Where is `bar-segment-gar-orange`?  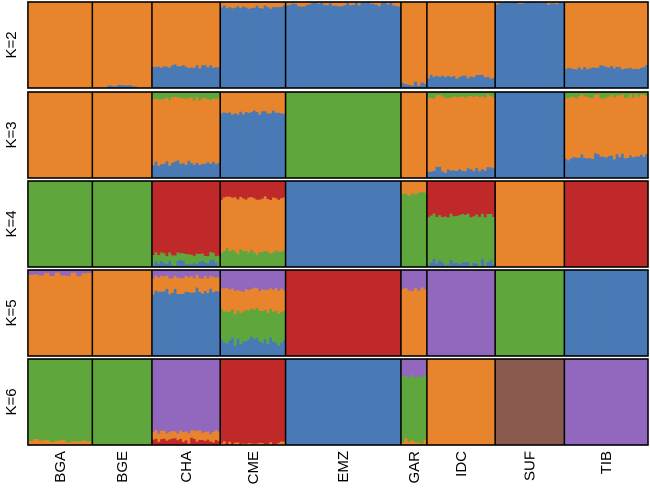 bar-segment-gar-orange is located at coordinates (425, 443).